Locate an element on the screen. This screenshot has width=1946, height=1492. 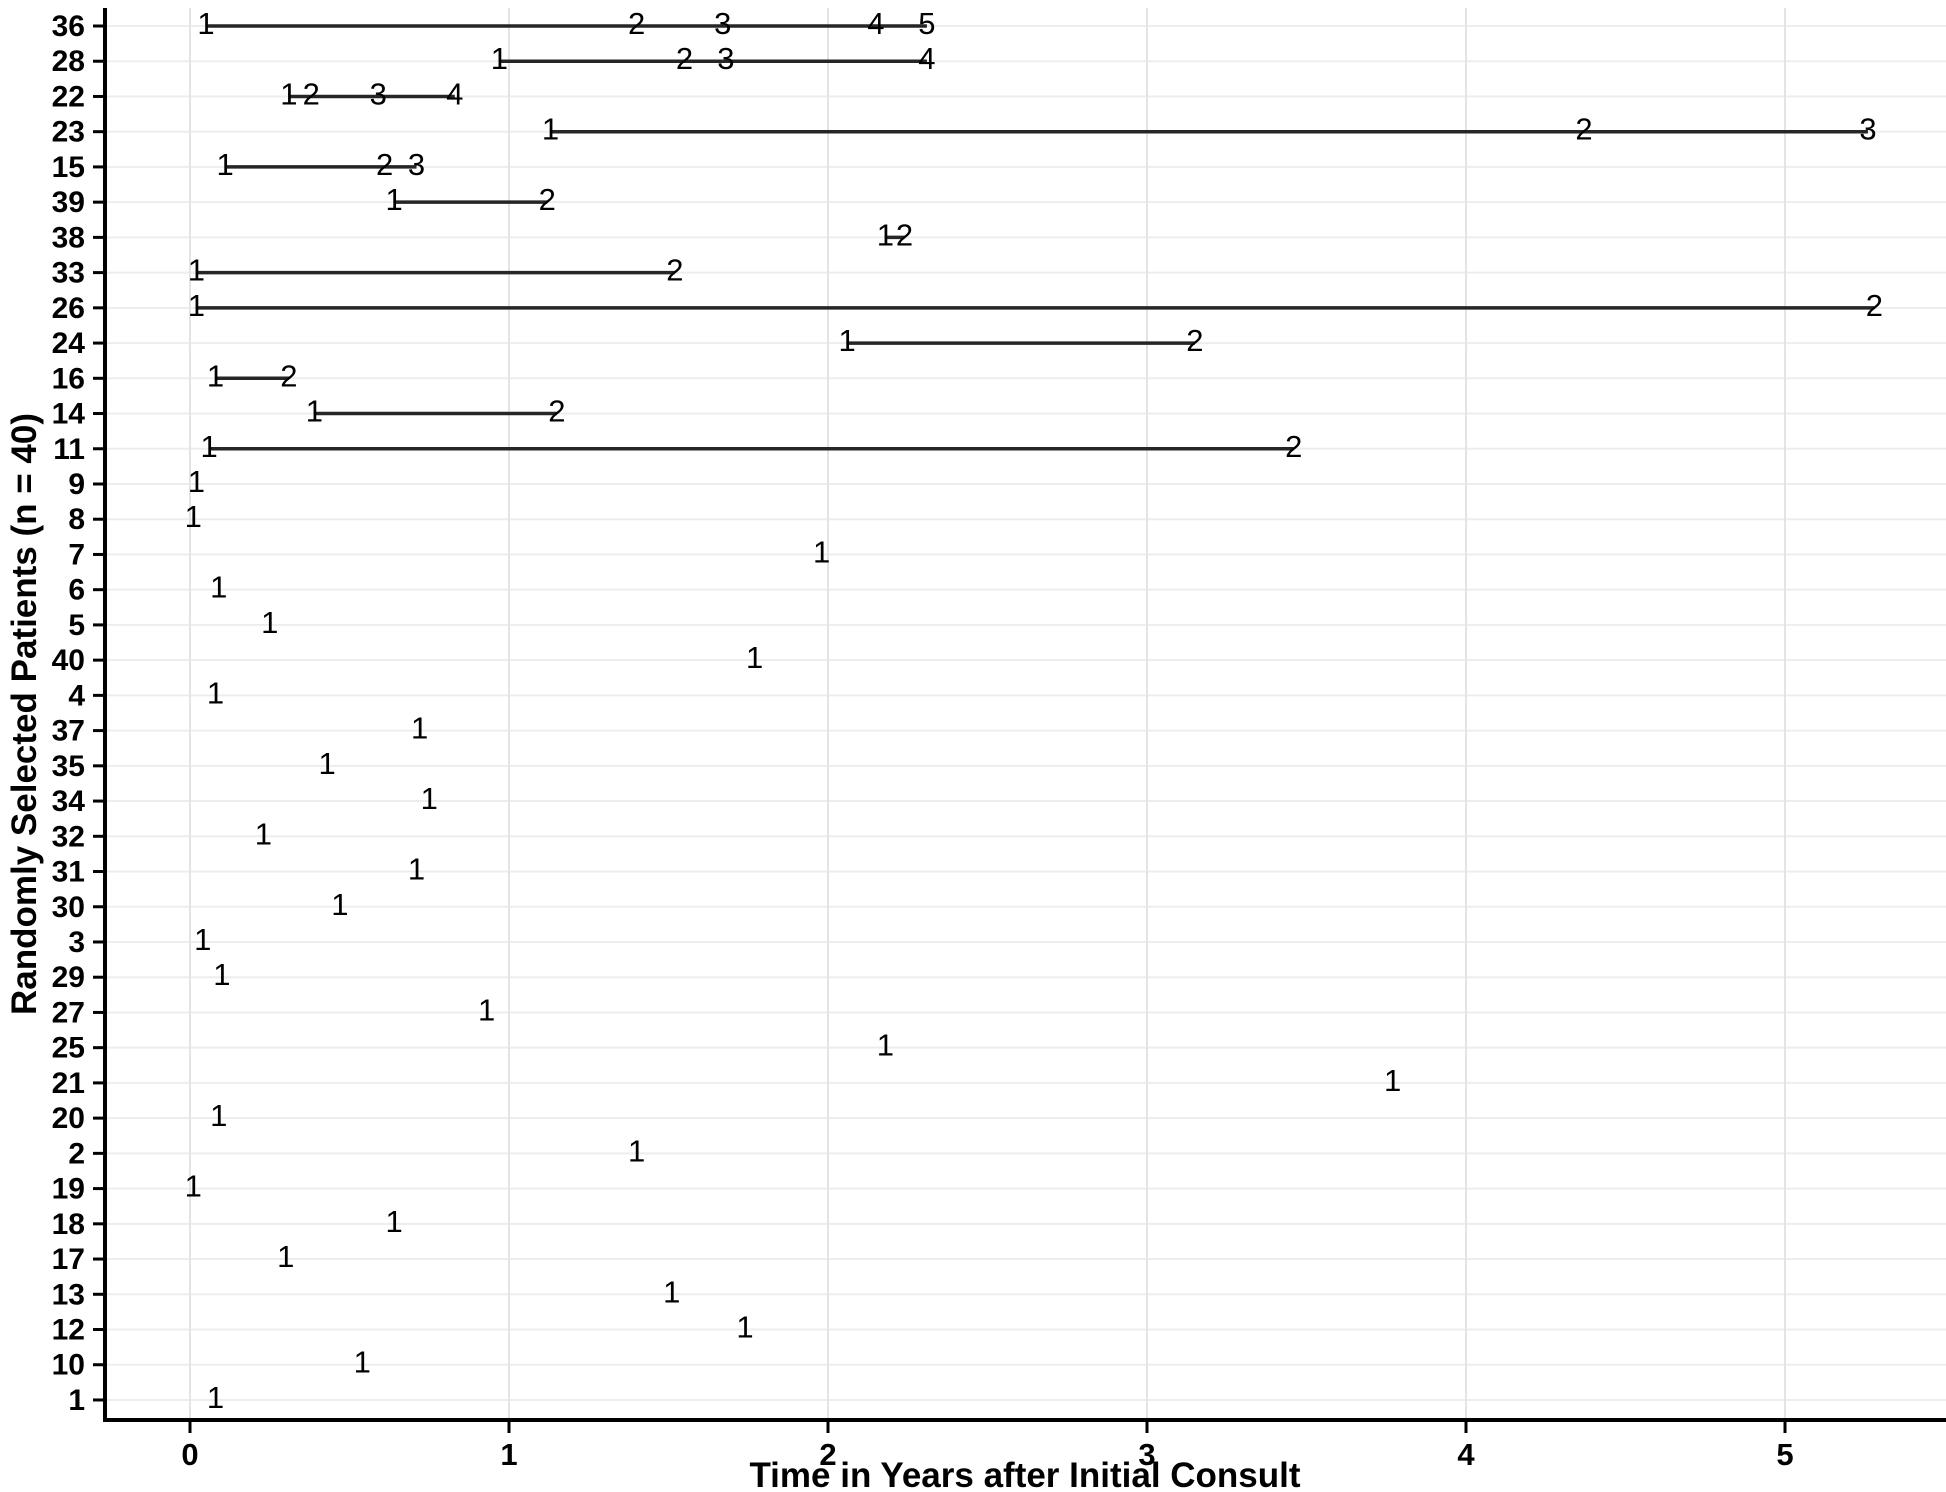
patient-row-35: 1 is located at coordinates (327, 763).